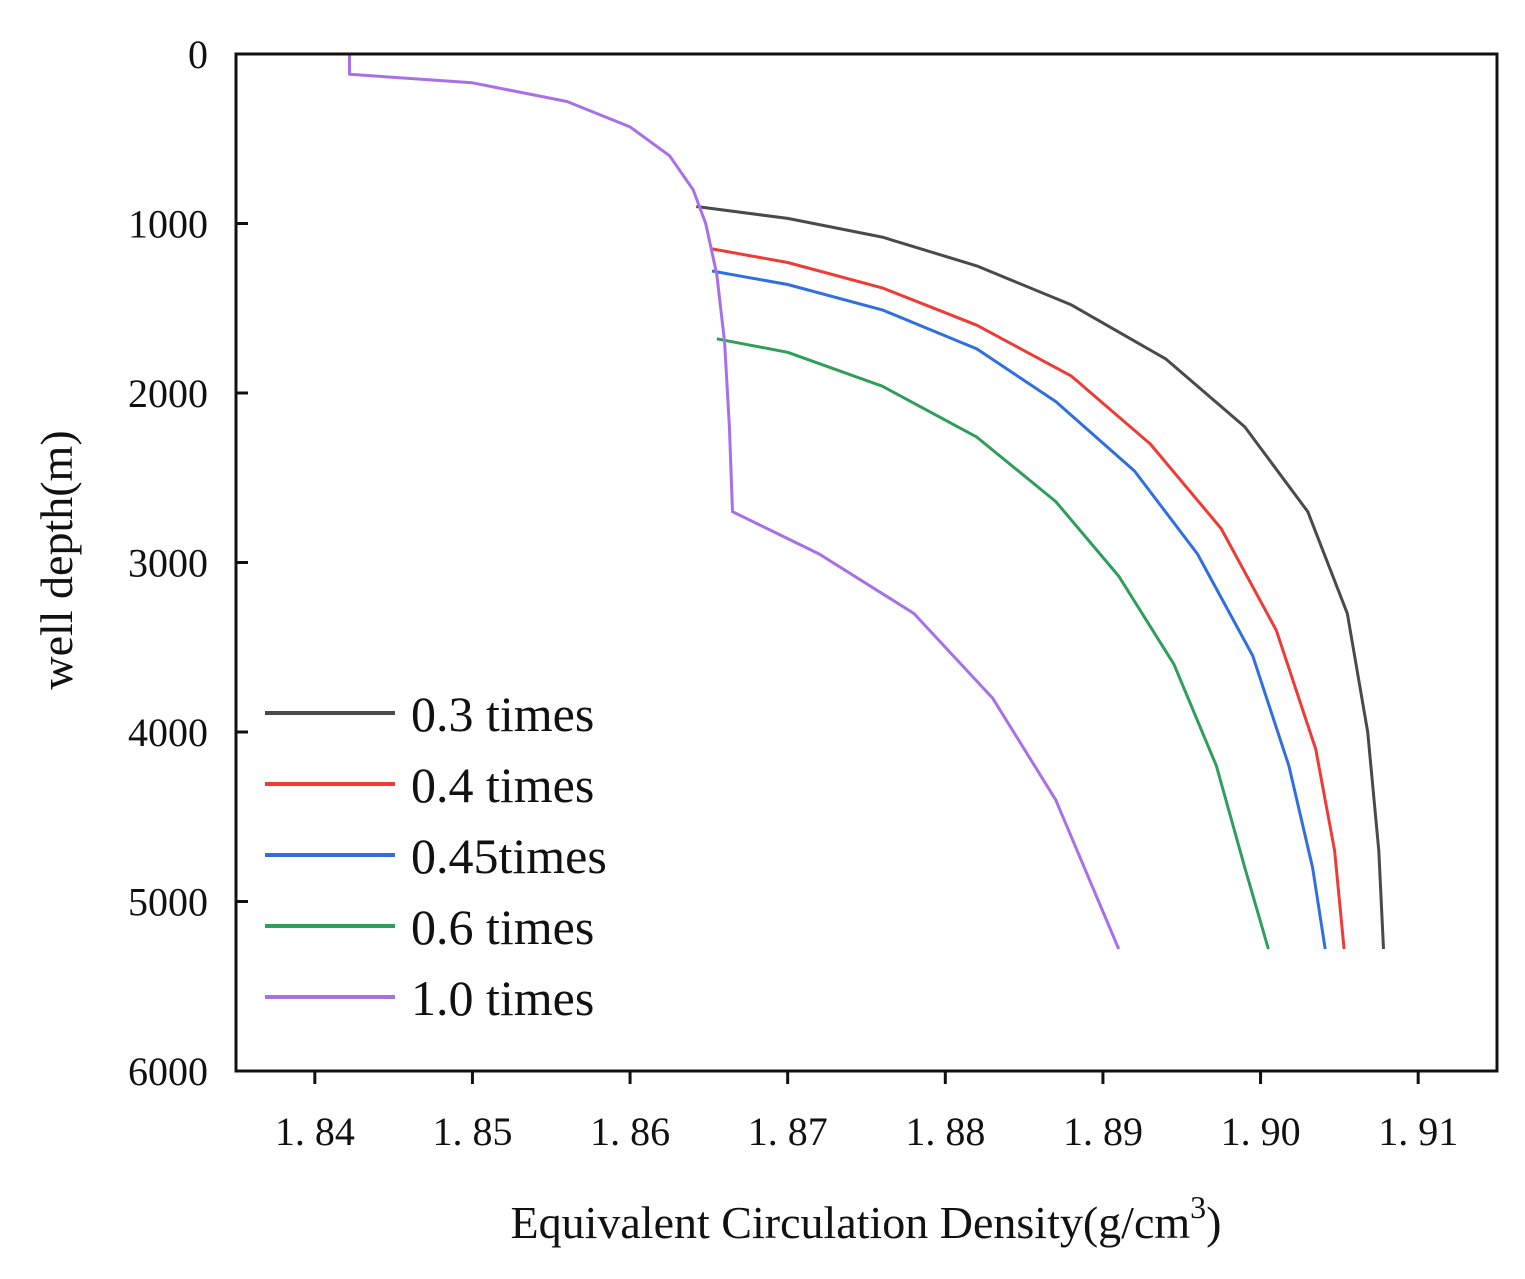 The height and width of the screenshot is (1279, 1525). What do you see at coordinates (1418, 1131) in the screenshot?
I see `x-tick-label: 1. 91` at bounding box center [1418, 1131].